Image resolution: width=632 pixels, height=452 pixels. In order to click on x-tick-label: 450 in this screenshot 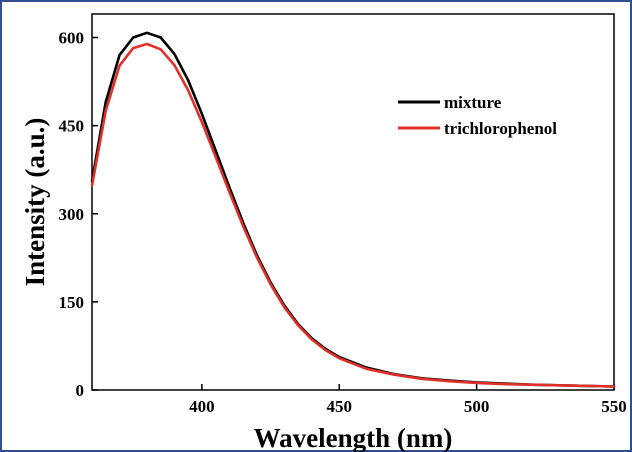, I will do `click(340, 406)`.